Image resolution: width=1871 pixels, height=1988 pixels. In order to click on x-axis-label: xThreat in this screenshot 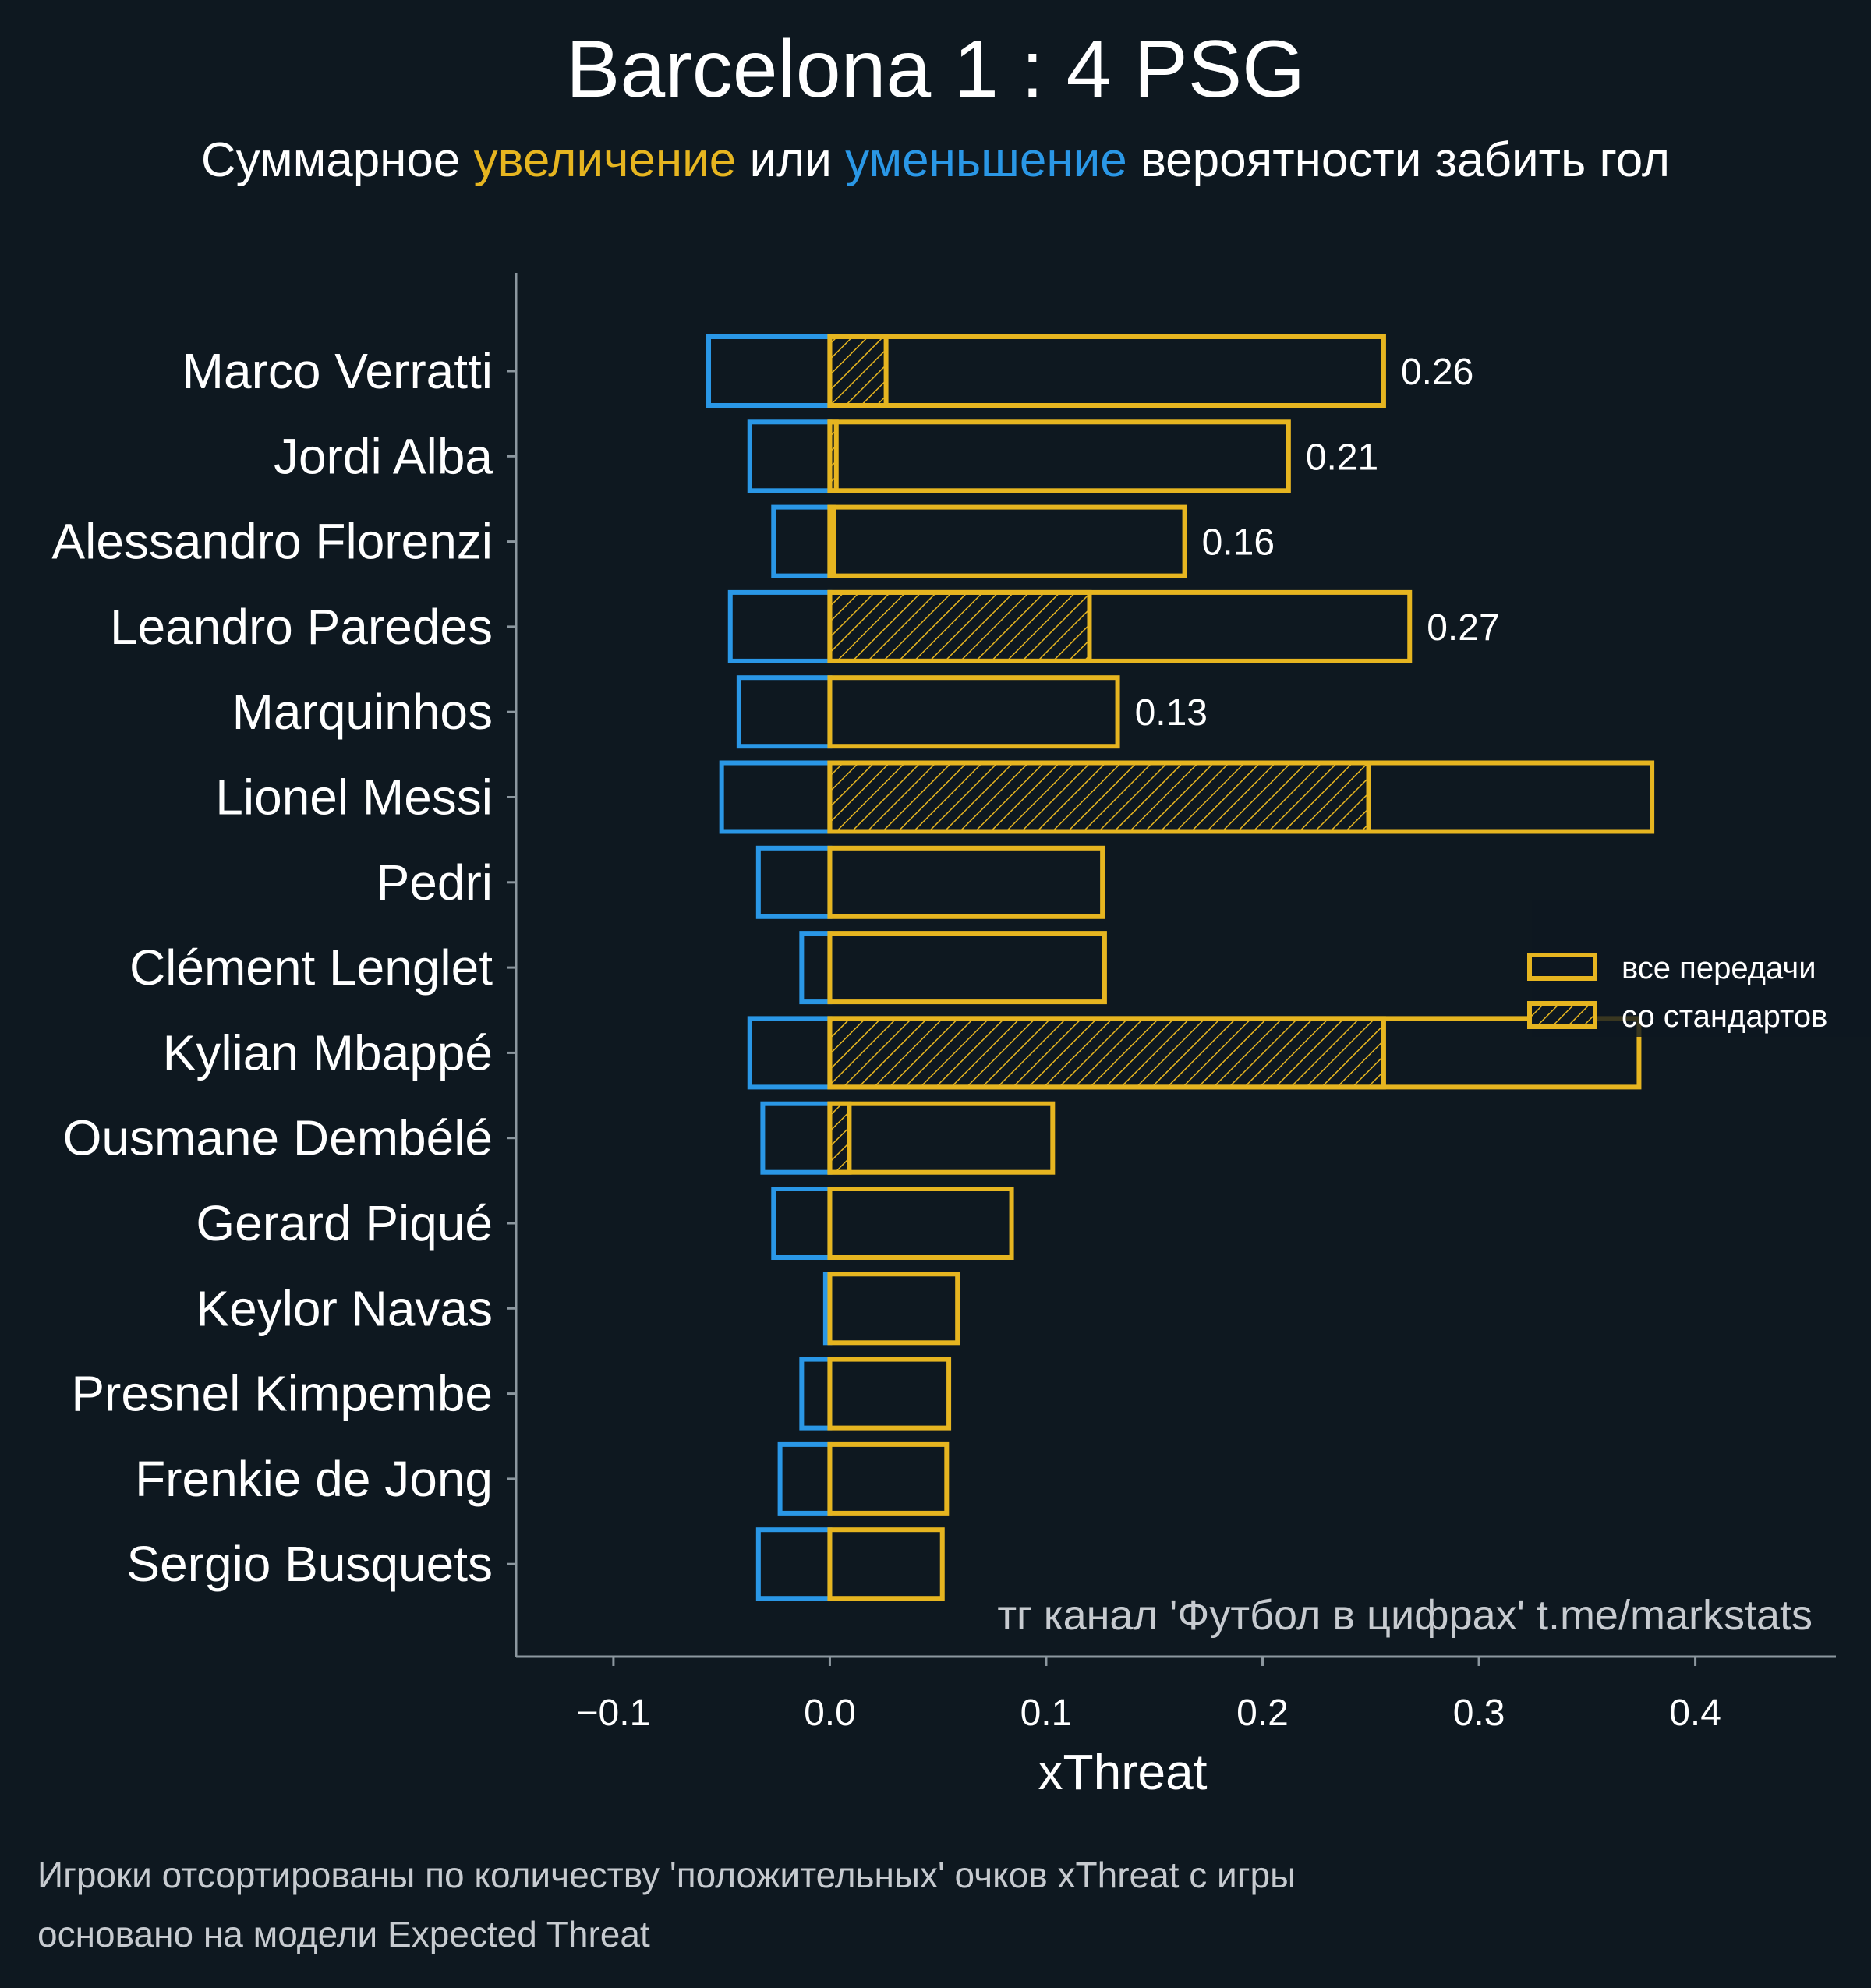, I will do `click(1123, 1772)`.